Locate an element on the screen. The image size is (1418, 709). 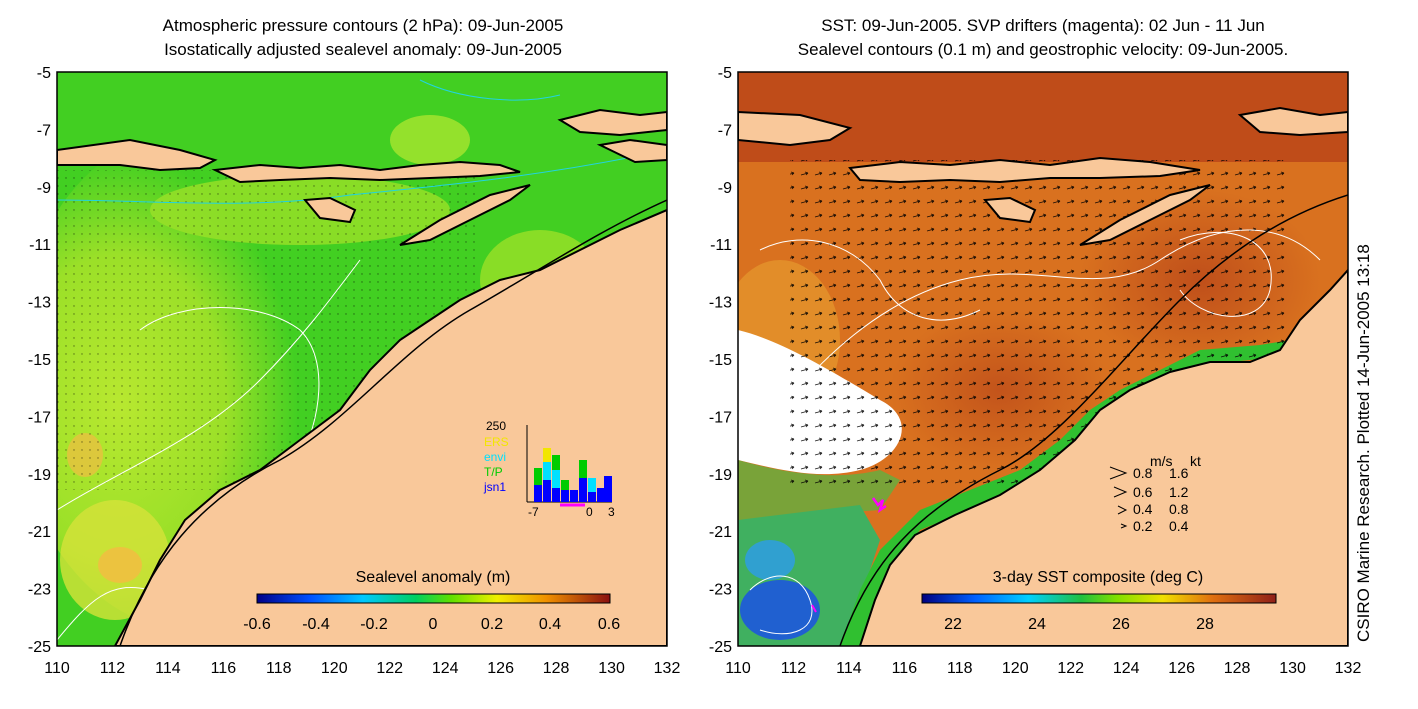
inset-series-envi: envi is located at coordinates (495, 457).